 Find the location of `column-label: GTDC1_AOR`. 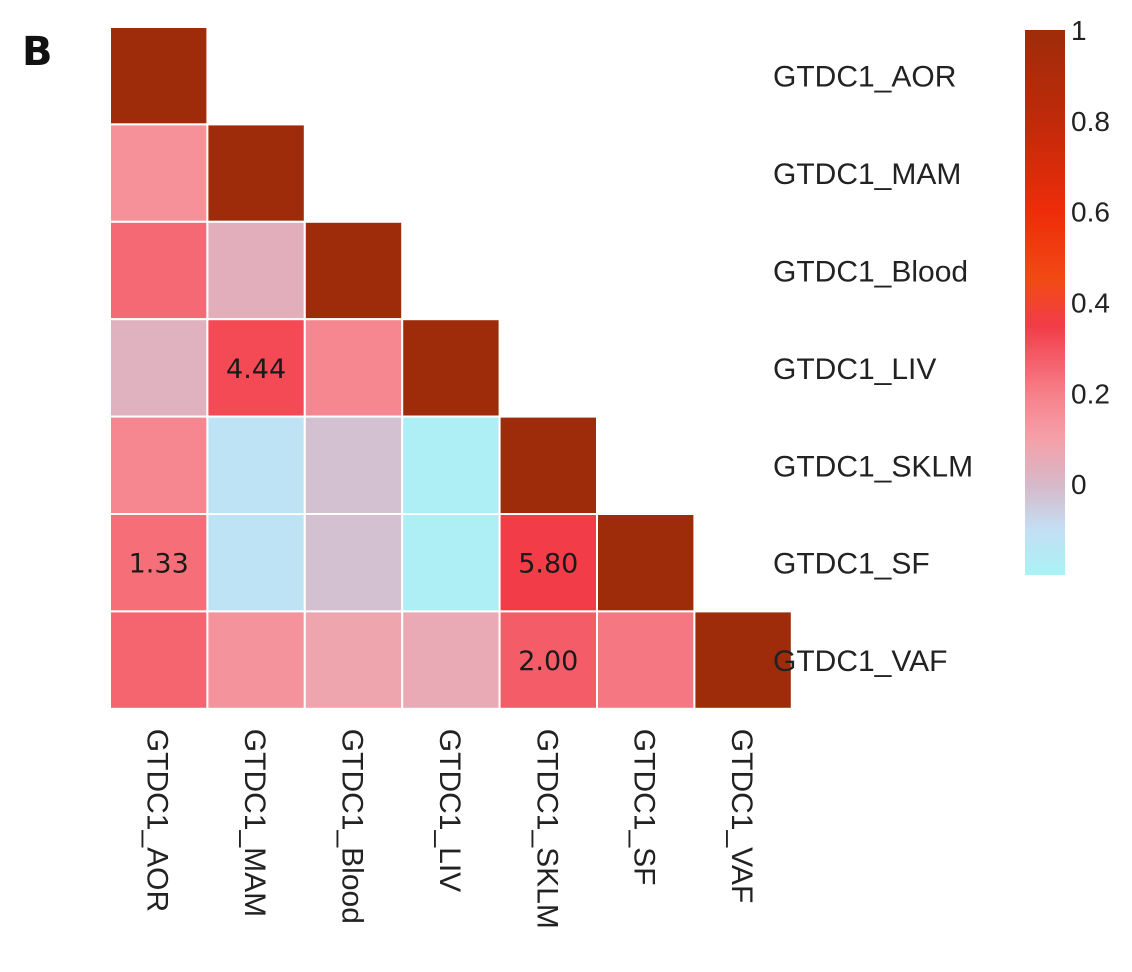

column-label: GTDC1_AOR is located at coordinates (157, 820).